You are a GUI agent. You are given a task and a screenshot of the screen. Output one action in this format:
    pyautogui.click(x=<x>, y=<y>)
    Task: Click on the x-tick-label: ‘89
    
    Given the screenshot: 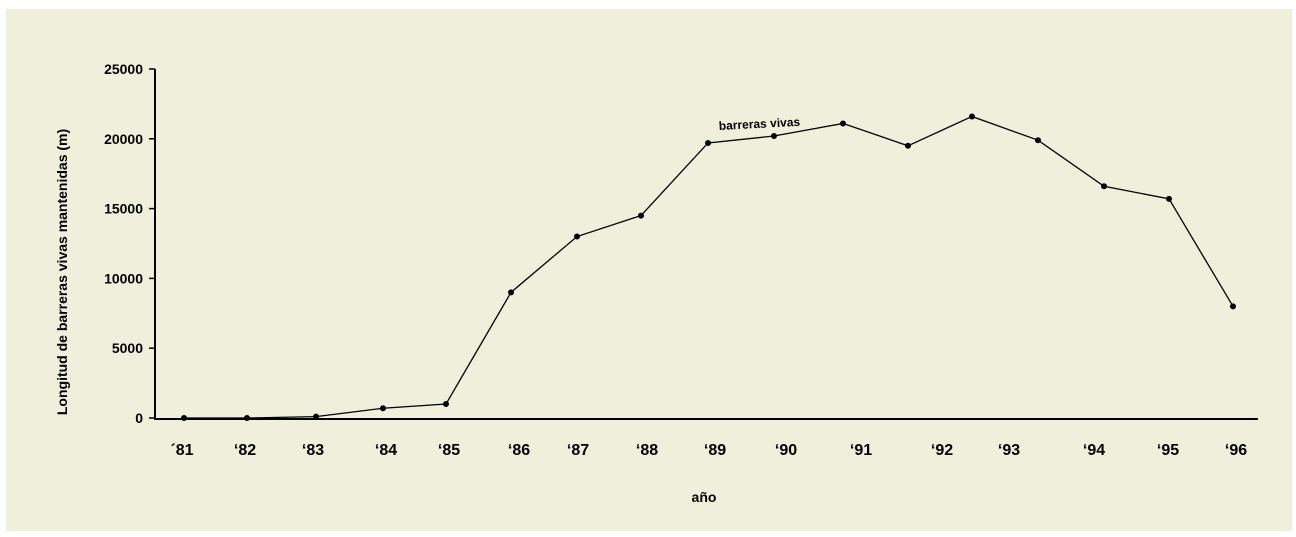 What is the action you would take?
    pyautogui.click(x=715, y=450)
    